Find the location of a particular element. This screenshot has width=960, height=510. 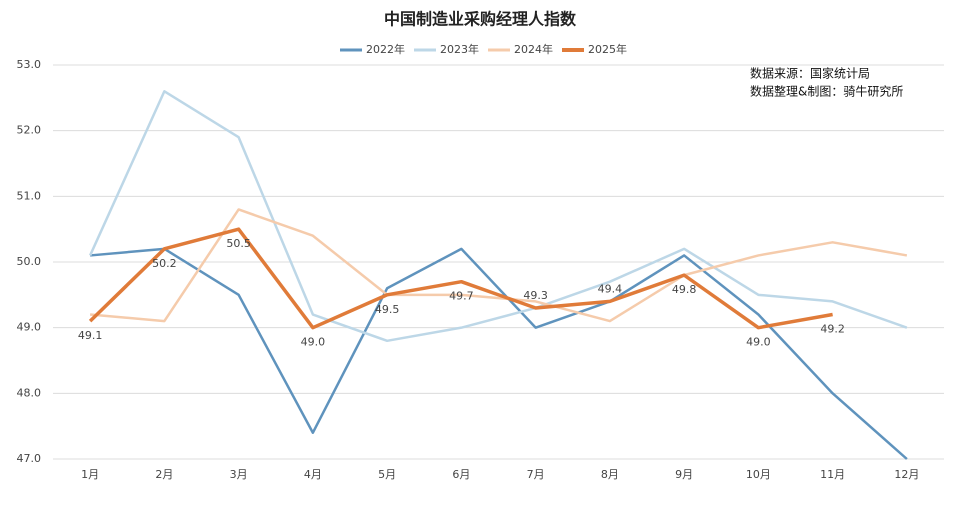

y-tick-label: 52.0 is located at coordinates (29, 130).